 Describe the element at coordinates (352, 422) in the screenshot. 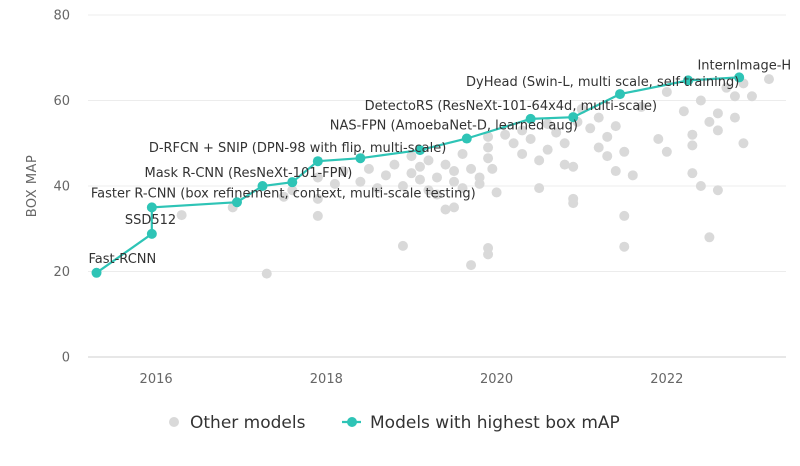

I see `legend-marker-best` at that location.